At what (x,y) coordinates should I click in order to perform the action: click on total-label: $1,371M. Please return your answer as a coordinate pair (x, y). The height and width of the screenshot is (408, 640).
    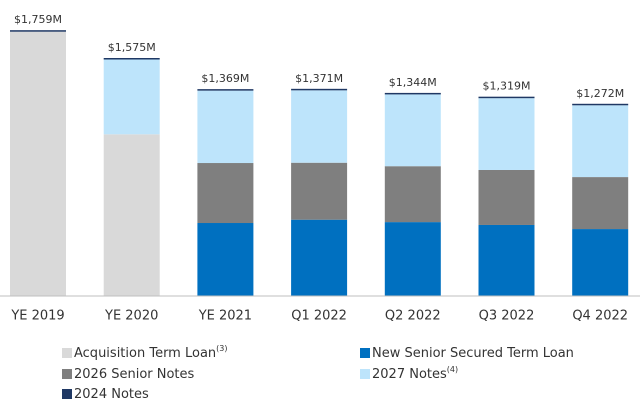
    Looking at the image, I should click on (319, 78).